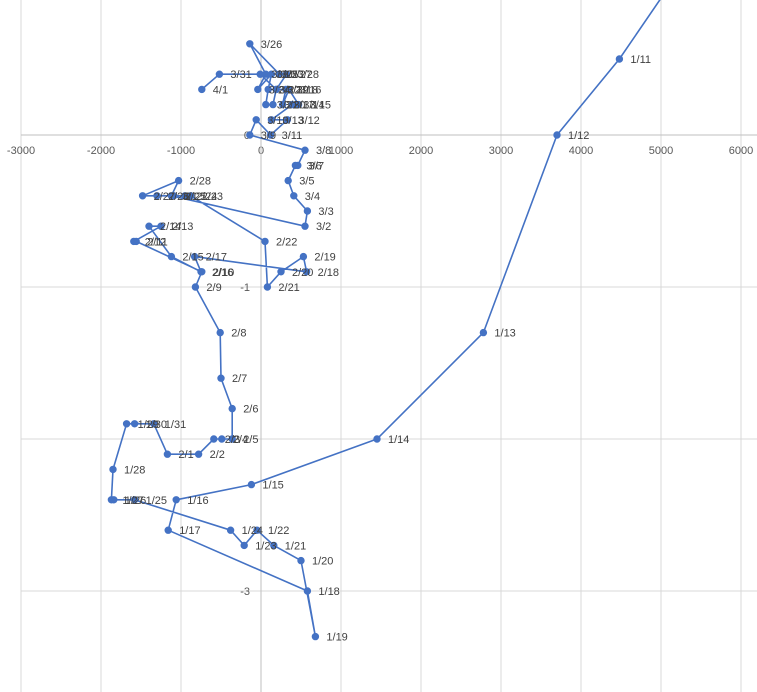 The height and width of the screenshot is (692, 757). What do you see at coordinates (170, 227) in the screenshot?
I see `data-label: 2/14` at bounding box center [170, 227].